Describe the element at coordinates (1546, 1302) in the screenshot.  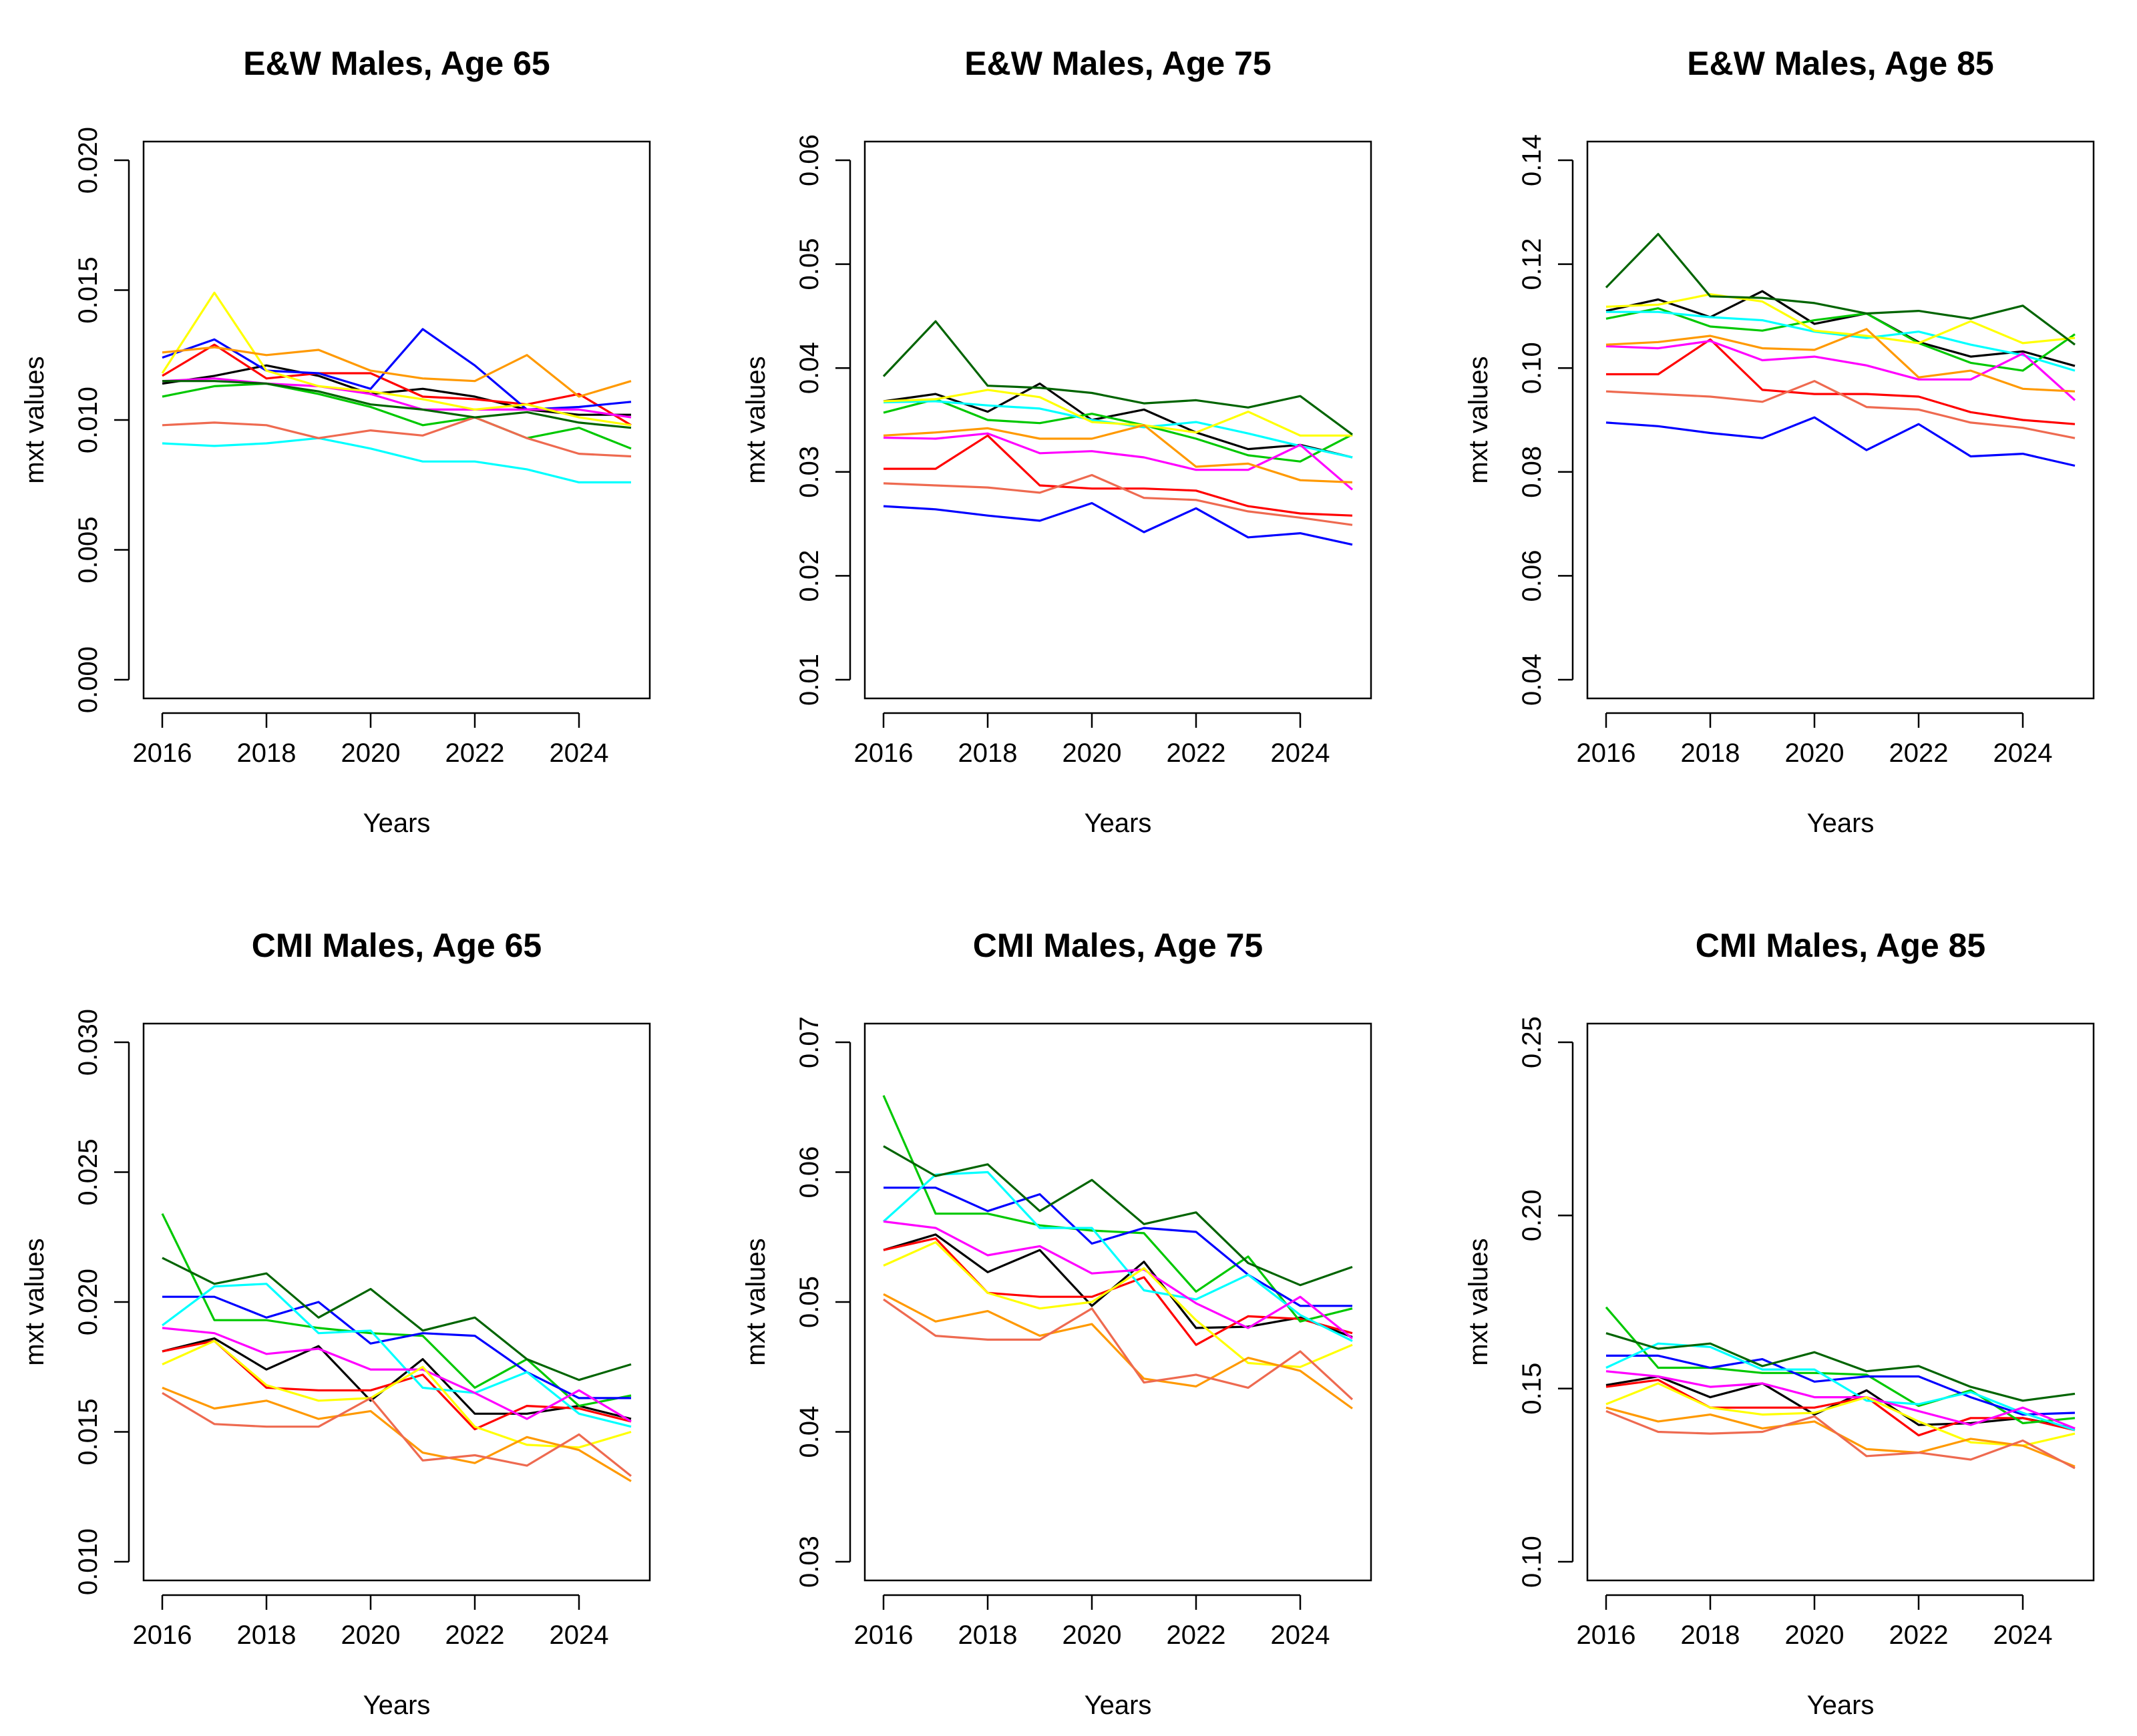
I see `y-axis: 0.10 0.15 0.20 0.25` at that location.